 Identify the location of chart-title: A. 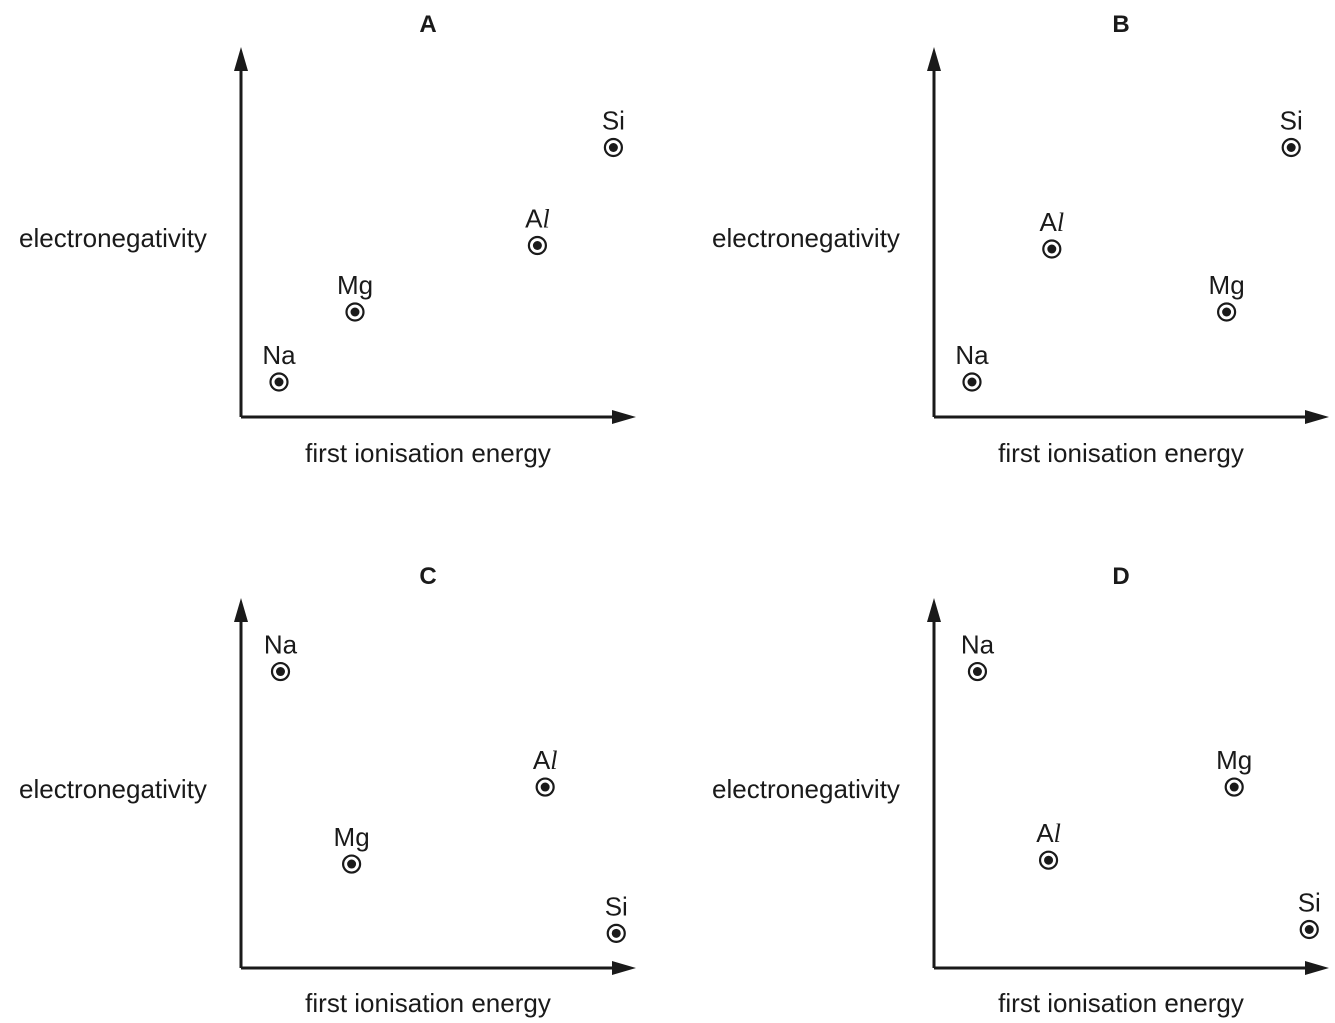
(427, 24).